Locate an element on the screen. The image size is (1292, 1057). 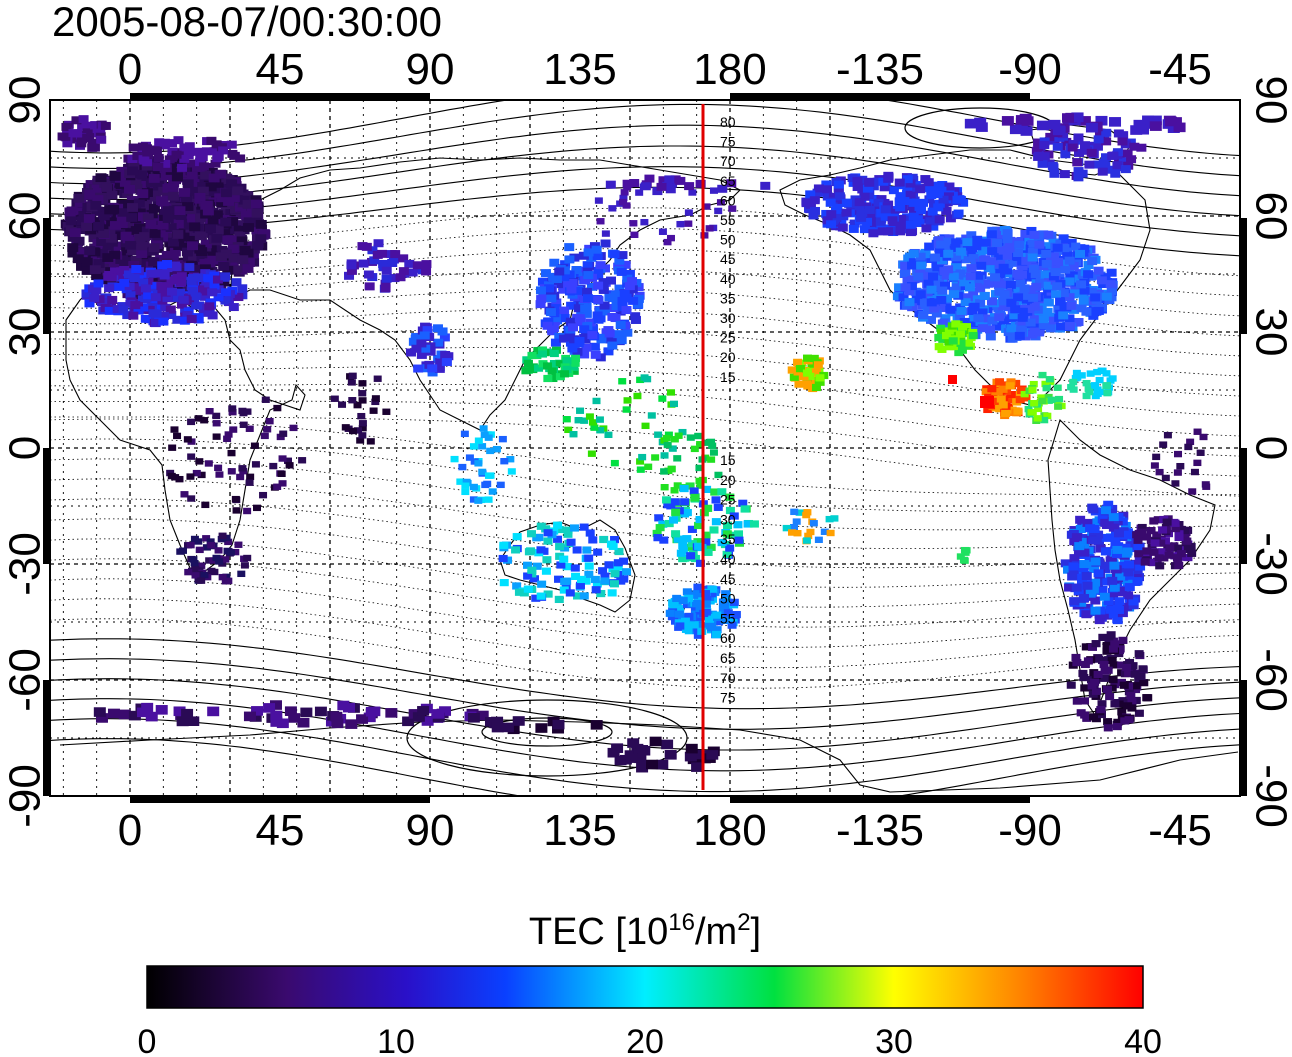
lon-tick-label: -90 is located at coordinates (1030, 69).